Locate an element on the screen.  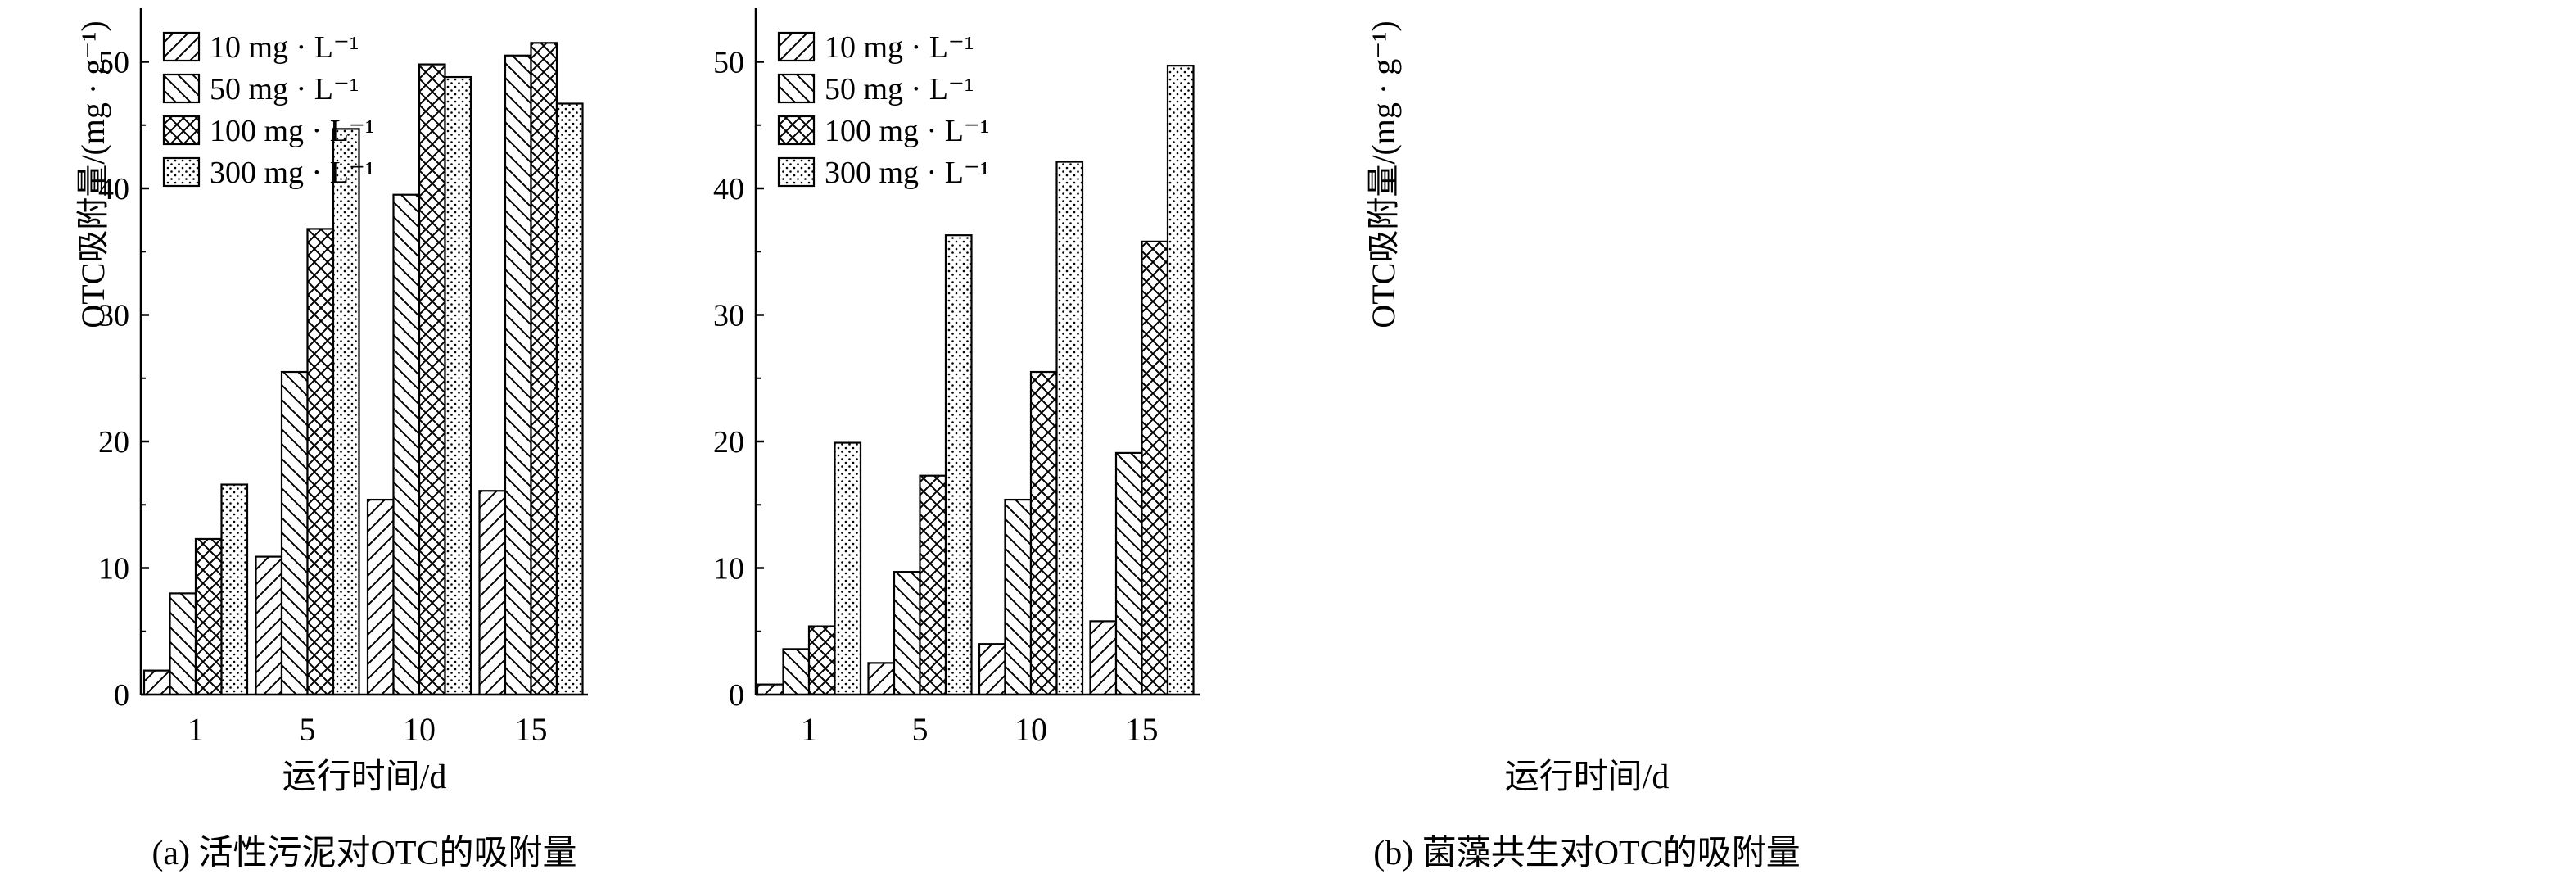
figure-caption: (a) 活性污泥对OTC的吸附量 is located at coordinates (363, 853).